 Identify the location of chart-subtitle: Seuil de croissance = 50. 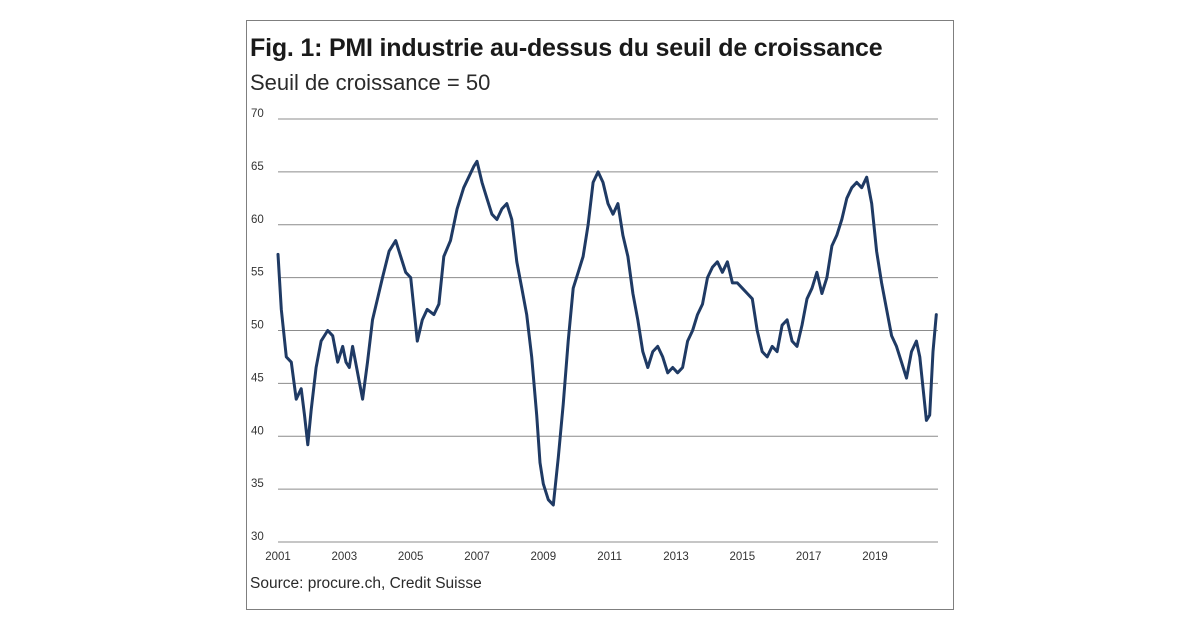
(370, 82).